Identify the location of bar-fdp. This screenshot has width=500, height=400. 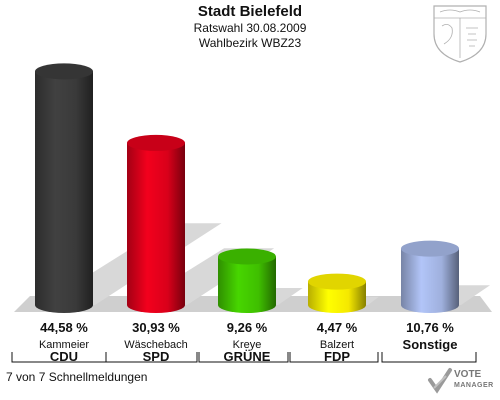
(337, 293).